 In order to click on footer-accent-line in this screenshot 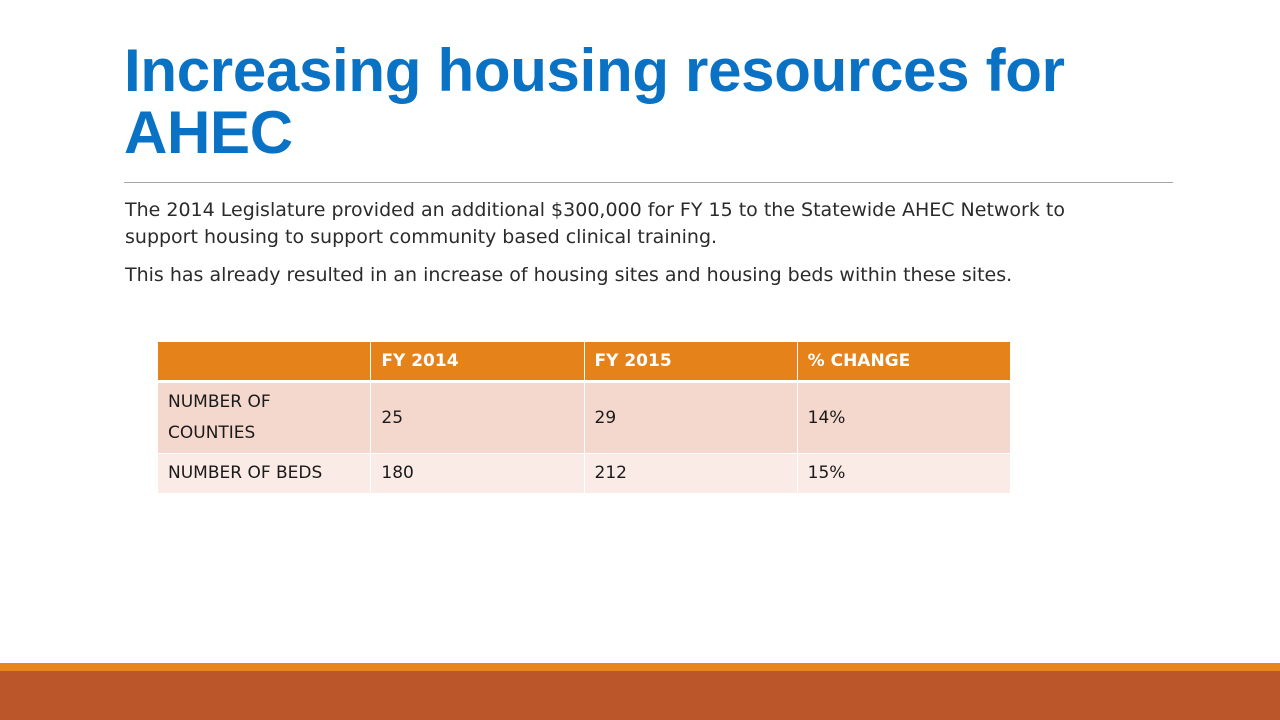, I will do `click(640, 667)`.